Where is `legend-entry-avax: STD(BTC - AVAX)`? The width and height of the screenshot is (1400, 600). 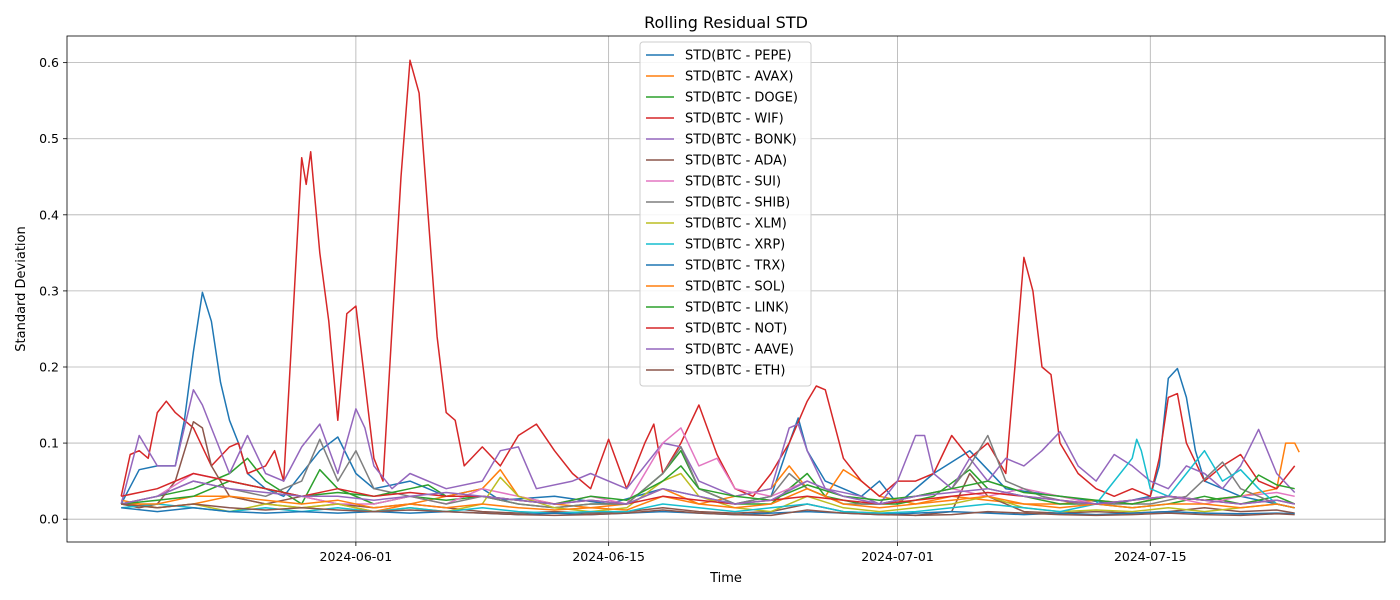 legend-entry-avax: STD(BTC - AVAX) is located at coordinates (739, 77).